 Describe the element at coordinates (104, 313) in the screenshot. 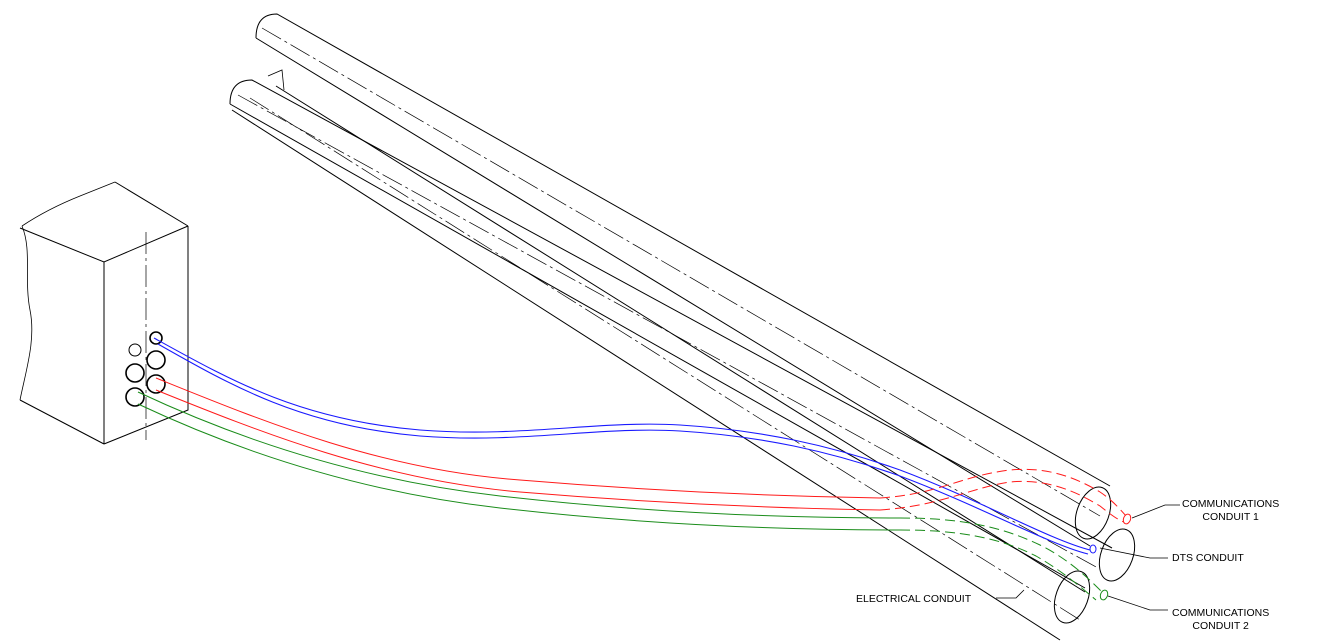

I see `wall-box` at that location.